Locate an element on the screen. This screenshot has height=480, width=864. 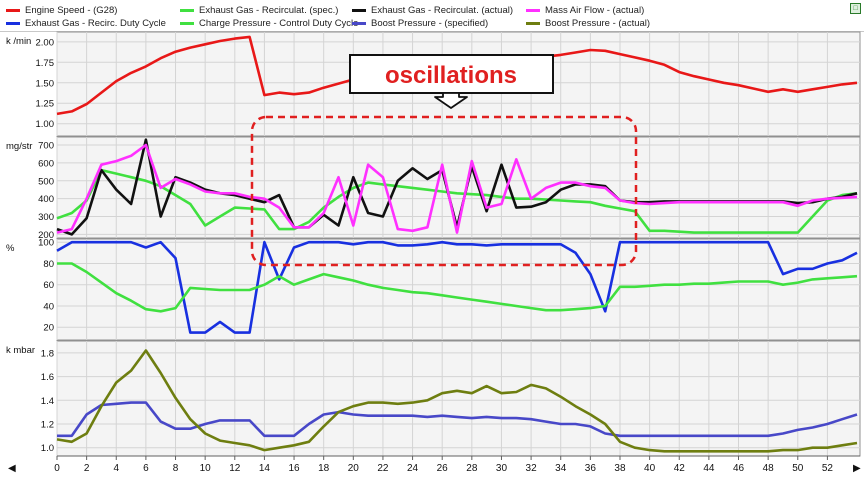
scroll-right-icon: ▶ is located at coordinates (857, 468).